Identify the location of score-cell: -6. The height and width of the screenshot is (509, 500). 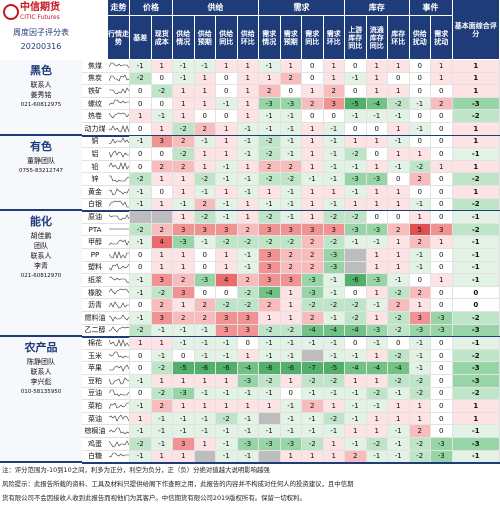
(227, 368).